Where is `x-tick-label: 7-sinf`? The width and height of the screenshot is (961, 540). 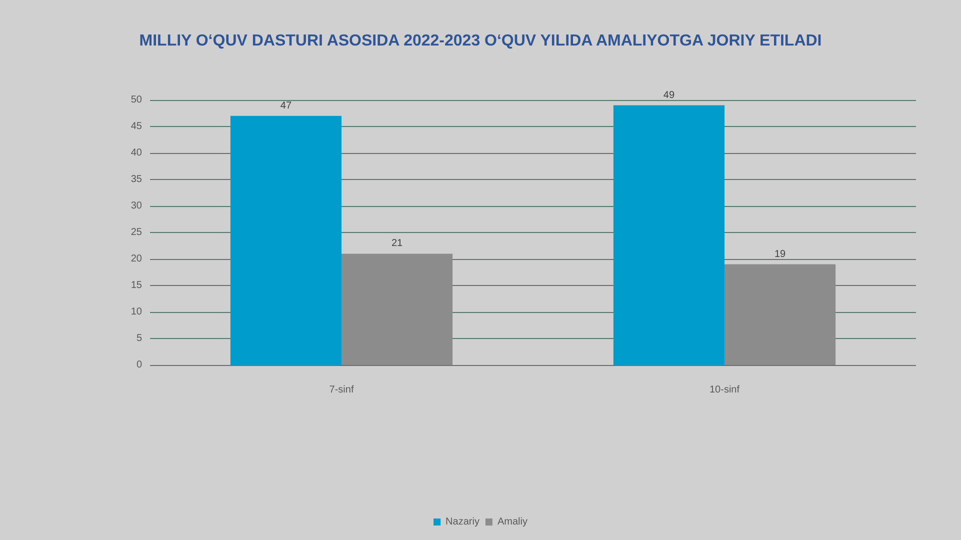 x-tick-label: 7-sinf is located at coordinates (341, 390).